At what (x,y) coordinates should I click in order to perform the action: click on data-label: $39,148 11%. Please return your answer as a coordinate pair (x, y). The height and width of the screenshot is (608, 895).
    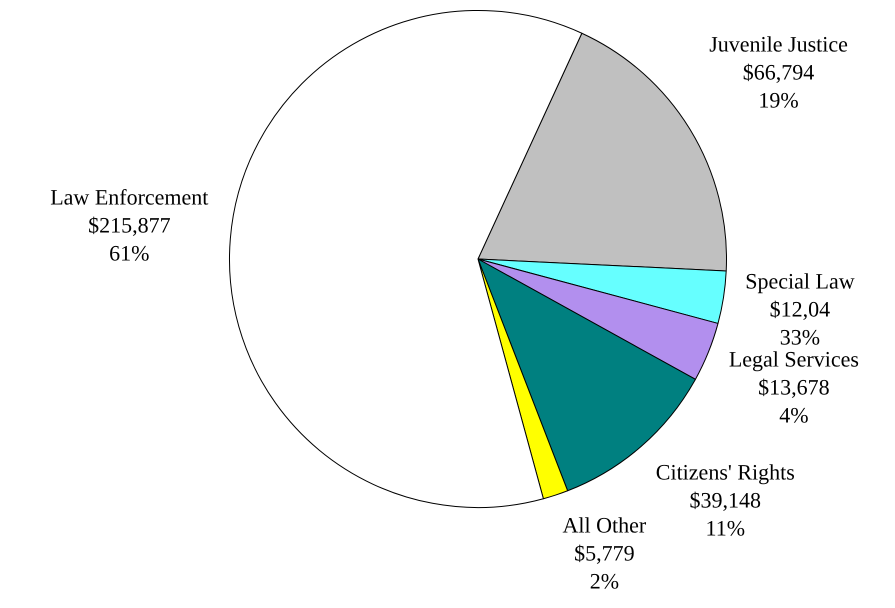
    Looking at the image, I should click on (726, 514).